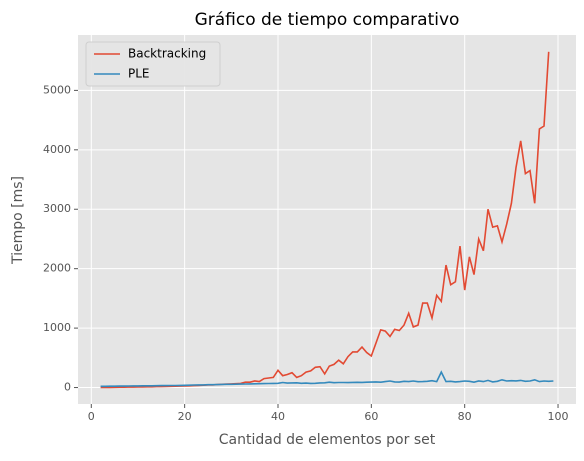 The height and width of the screenshot is (461, 584). What do you see at coordinates (558, 416) in the screenshot?
I see `x-tick-label: 100` at bounding box center [558, 416].